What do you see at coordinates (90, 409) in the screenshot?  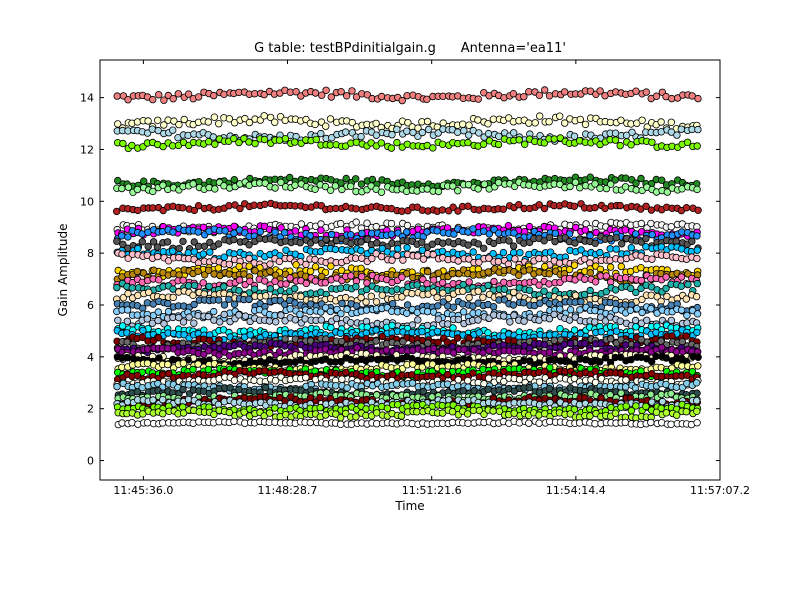 I see `y-tick-label: 2` at bounding box center [90, 409].